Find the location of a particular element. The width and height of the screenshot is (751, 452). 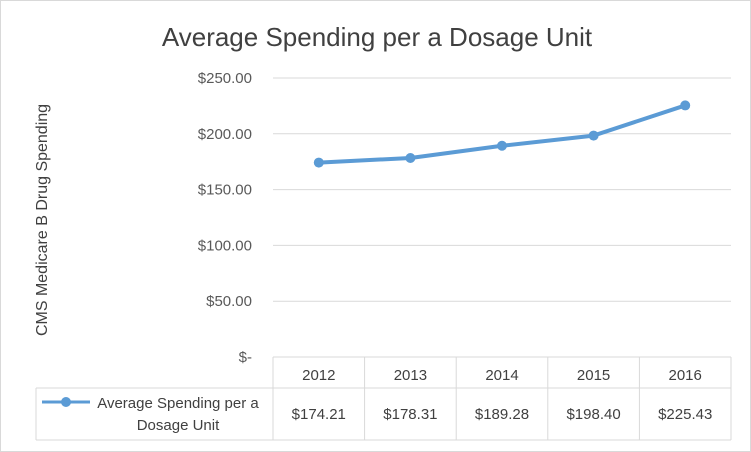

legend-label-line-1: Average Spending per a is located at coordinates (178, 403).